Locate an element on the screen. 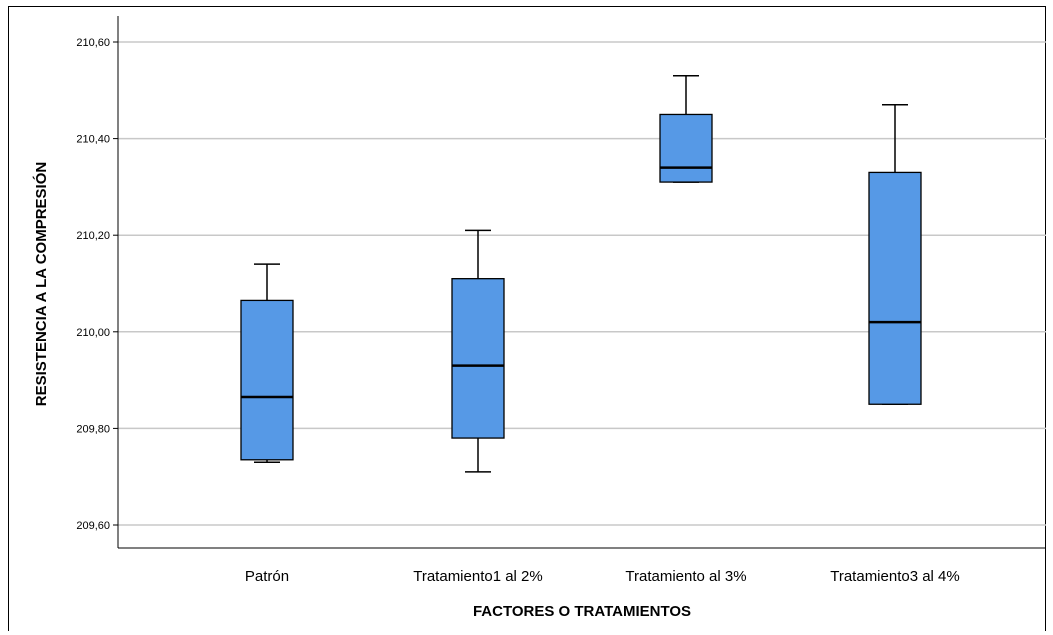 The height and width of the screenshot is (635, 1053). x-category-label: Tratamiento3 al 4% is located at coordinates (895, 576).